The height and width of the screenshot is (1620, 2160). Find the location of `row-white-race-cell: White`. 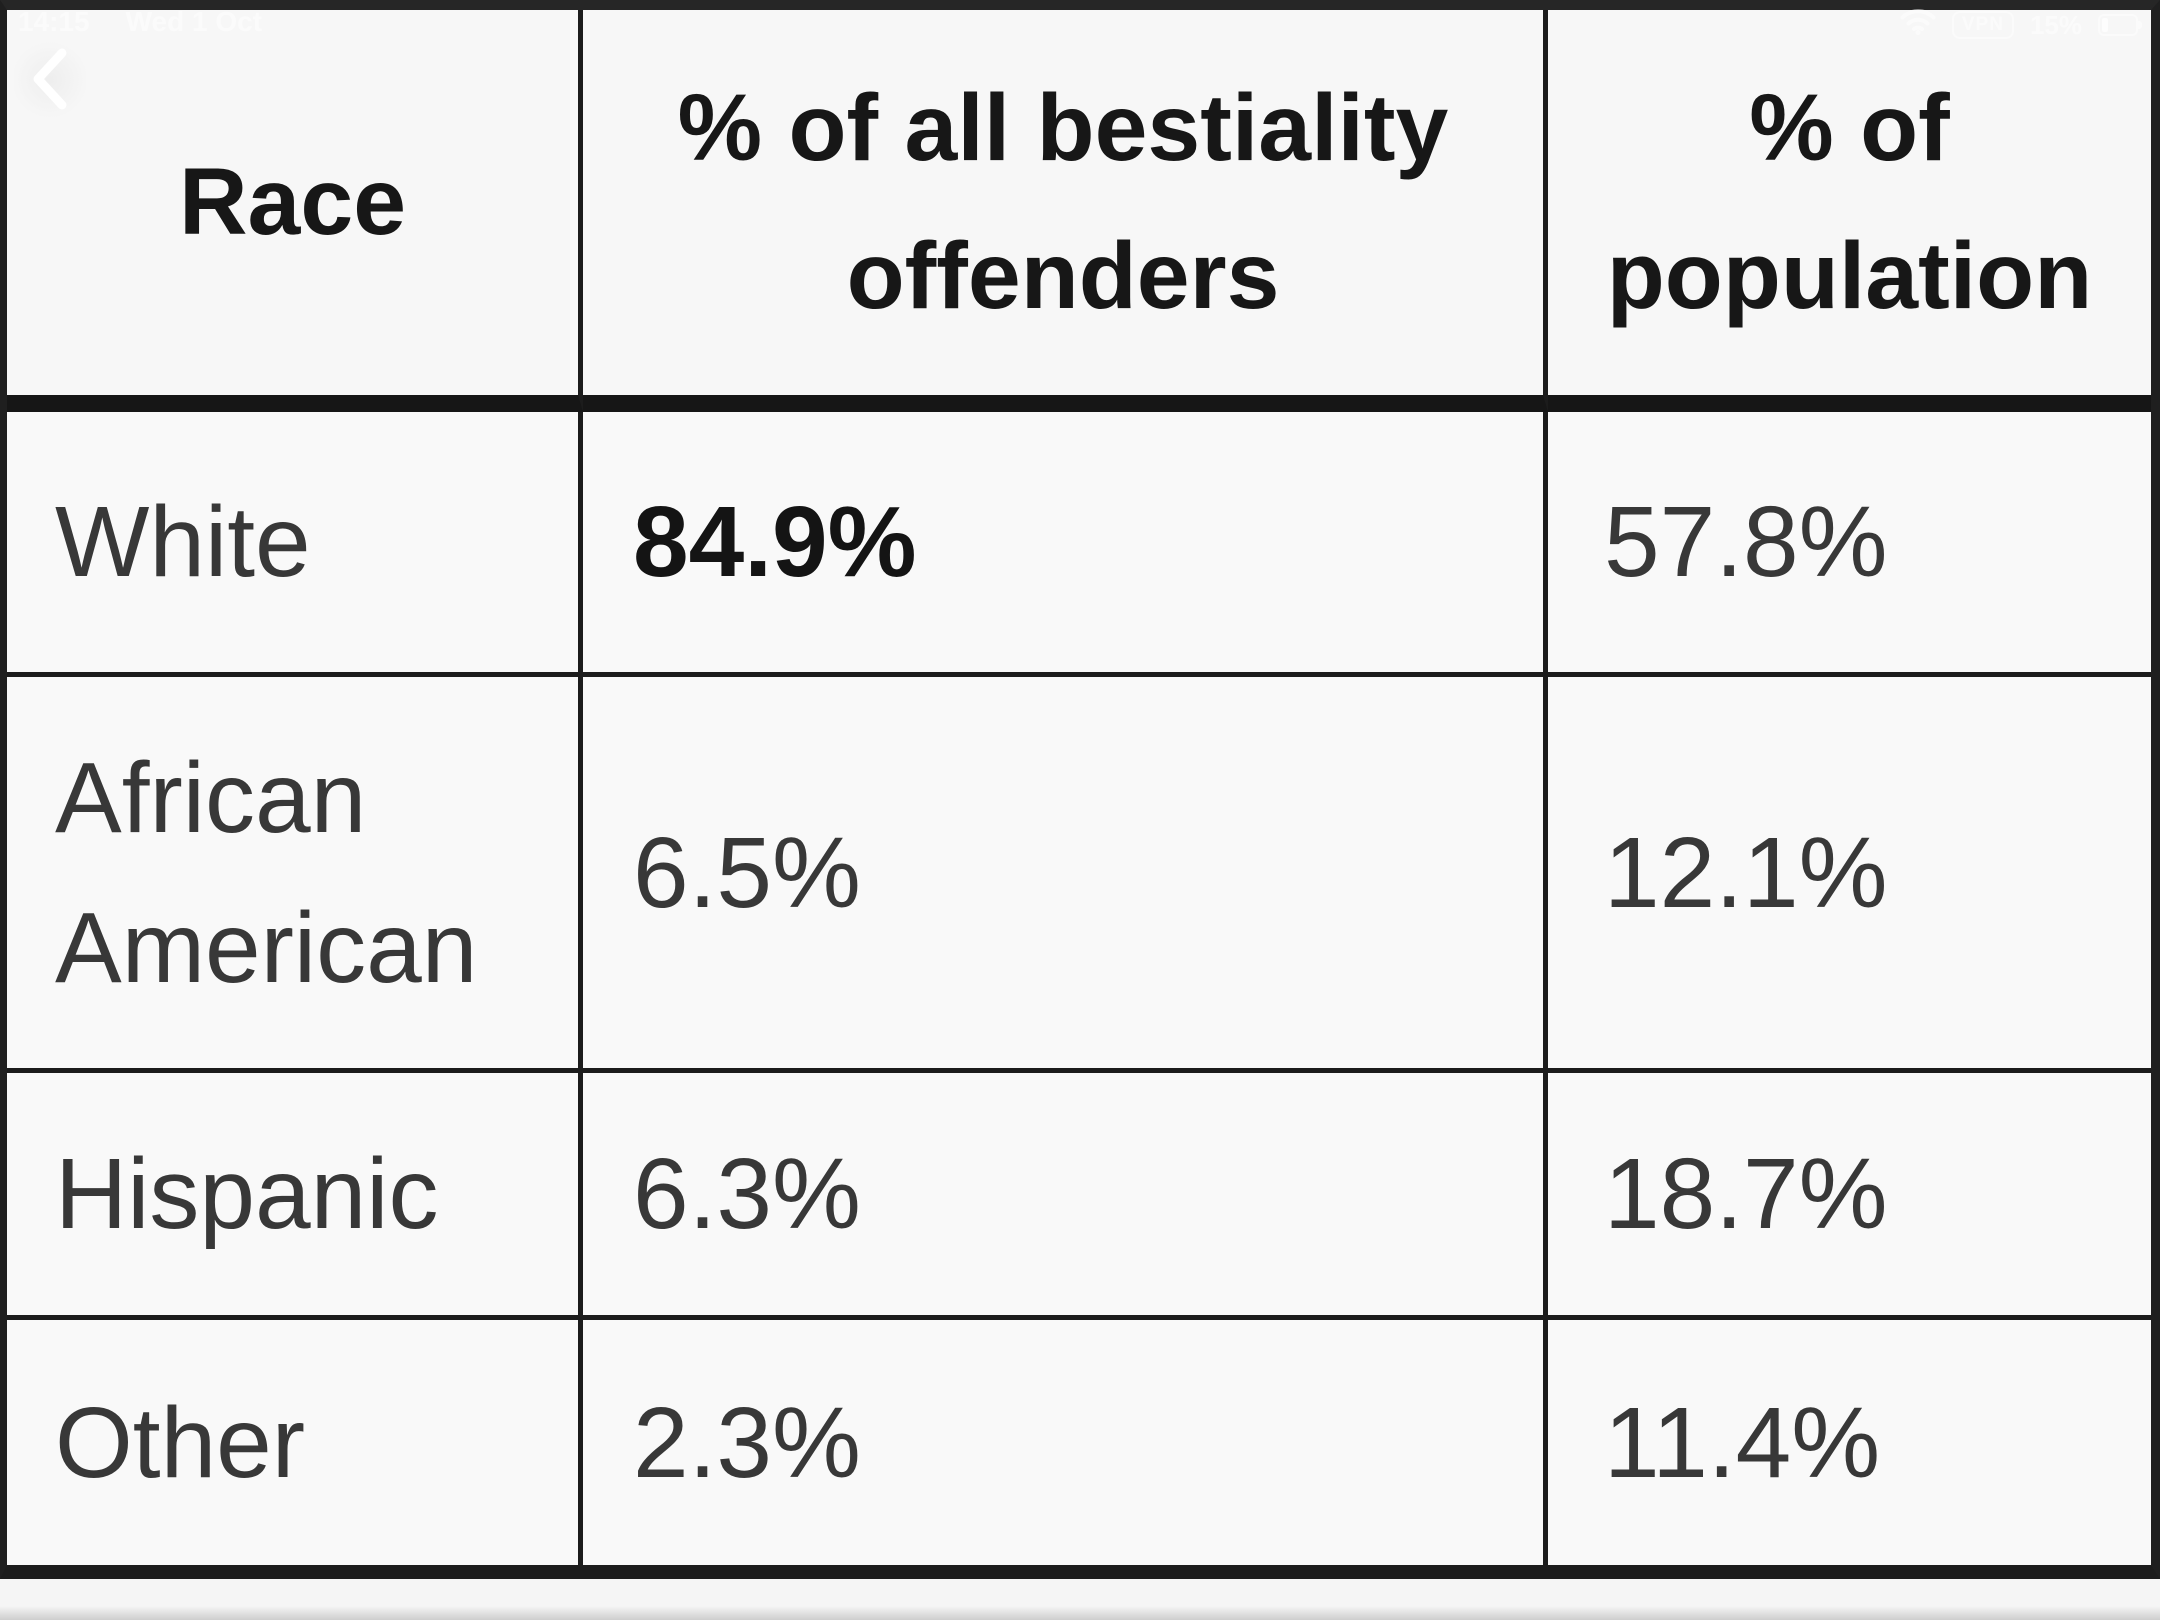

row-white-race-cell: White is located at coordinates (295, 544).